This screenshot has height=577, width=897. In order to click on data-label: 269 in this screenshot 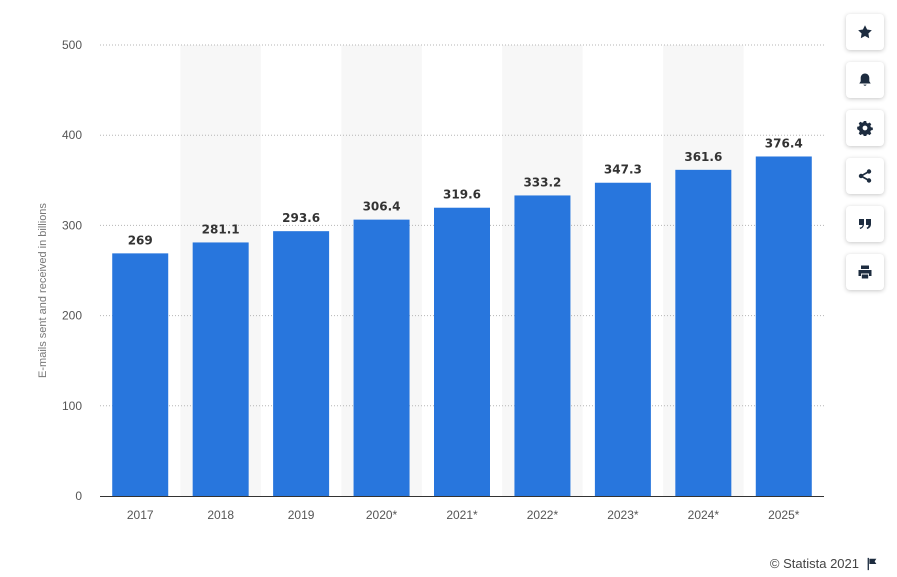, I will do `click(140, 240)`.